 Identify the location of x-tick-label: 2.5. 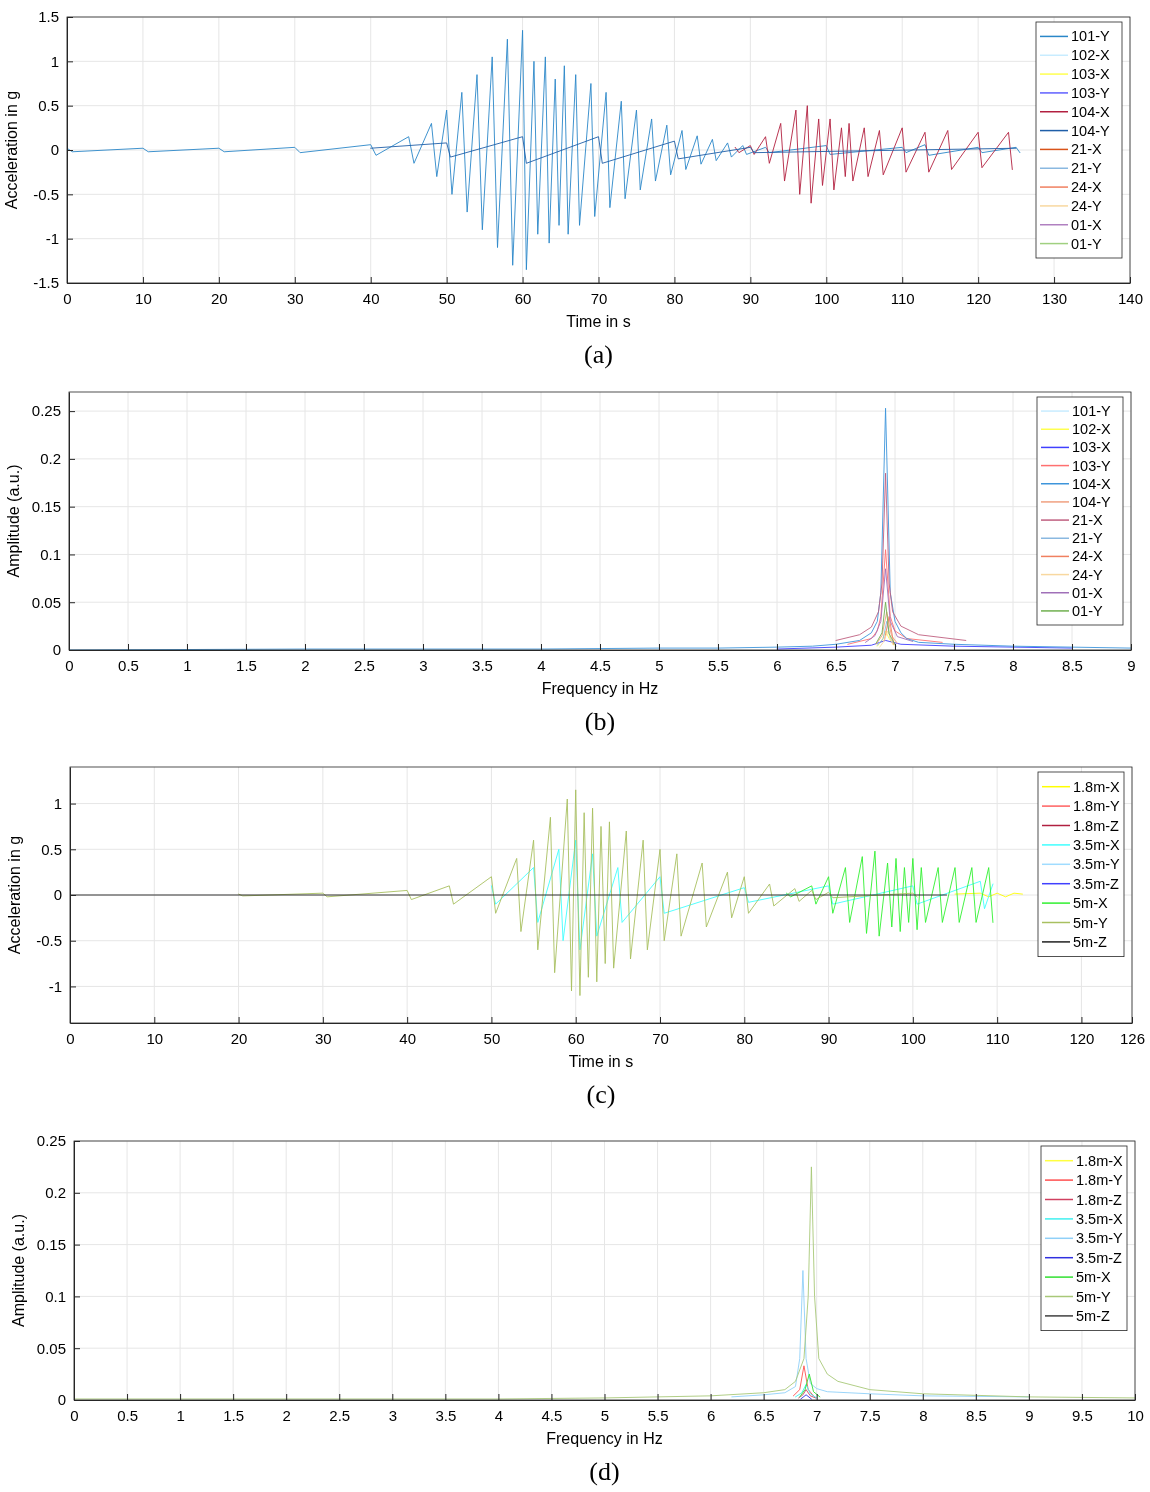
(364, 665).